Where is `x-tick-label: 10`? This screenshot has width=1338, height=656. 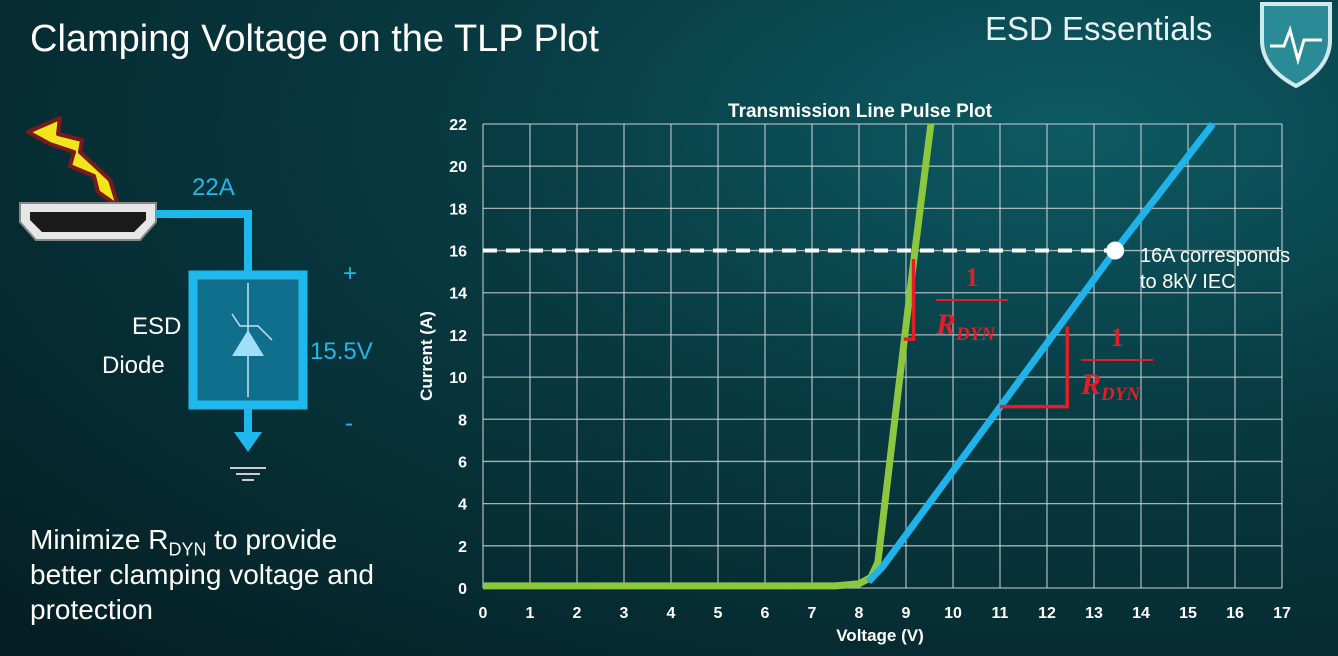 x-tick-label: 10 is located at coordinates (953, 613).